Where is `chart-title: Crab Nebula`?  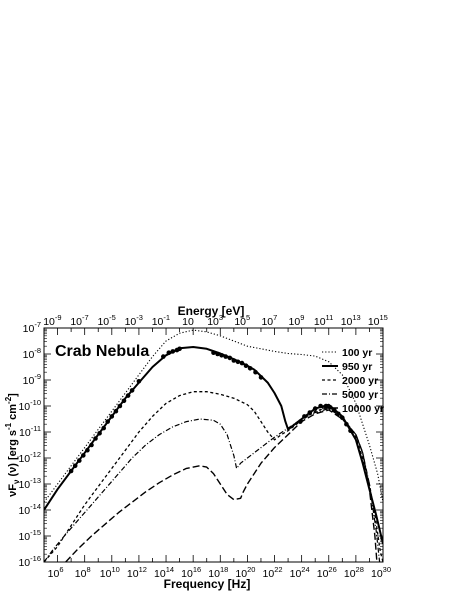 chart-title: Crab Nebula is located at coordinates (102, 351).